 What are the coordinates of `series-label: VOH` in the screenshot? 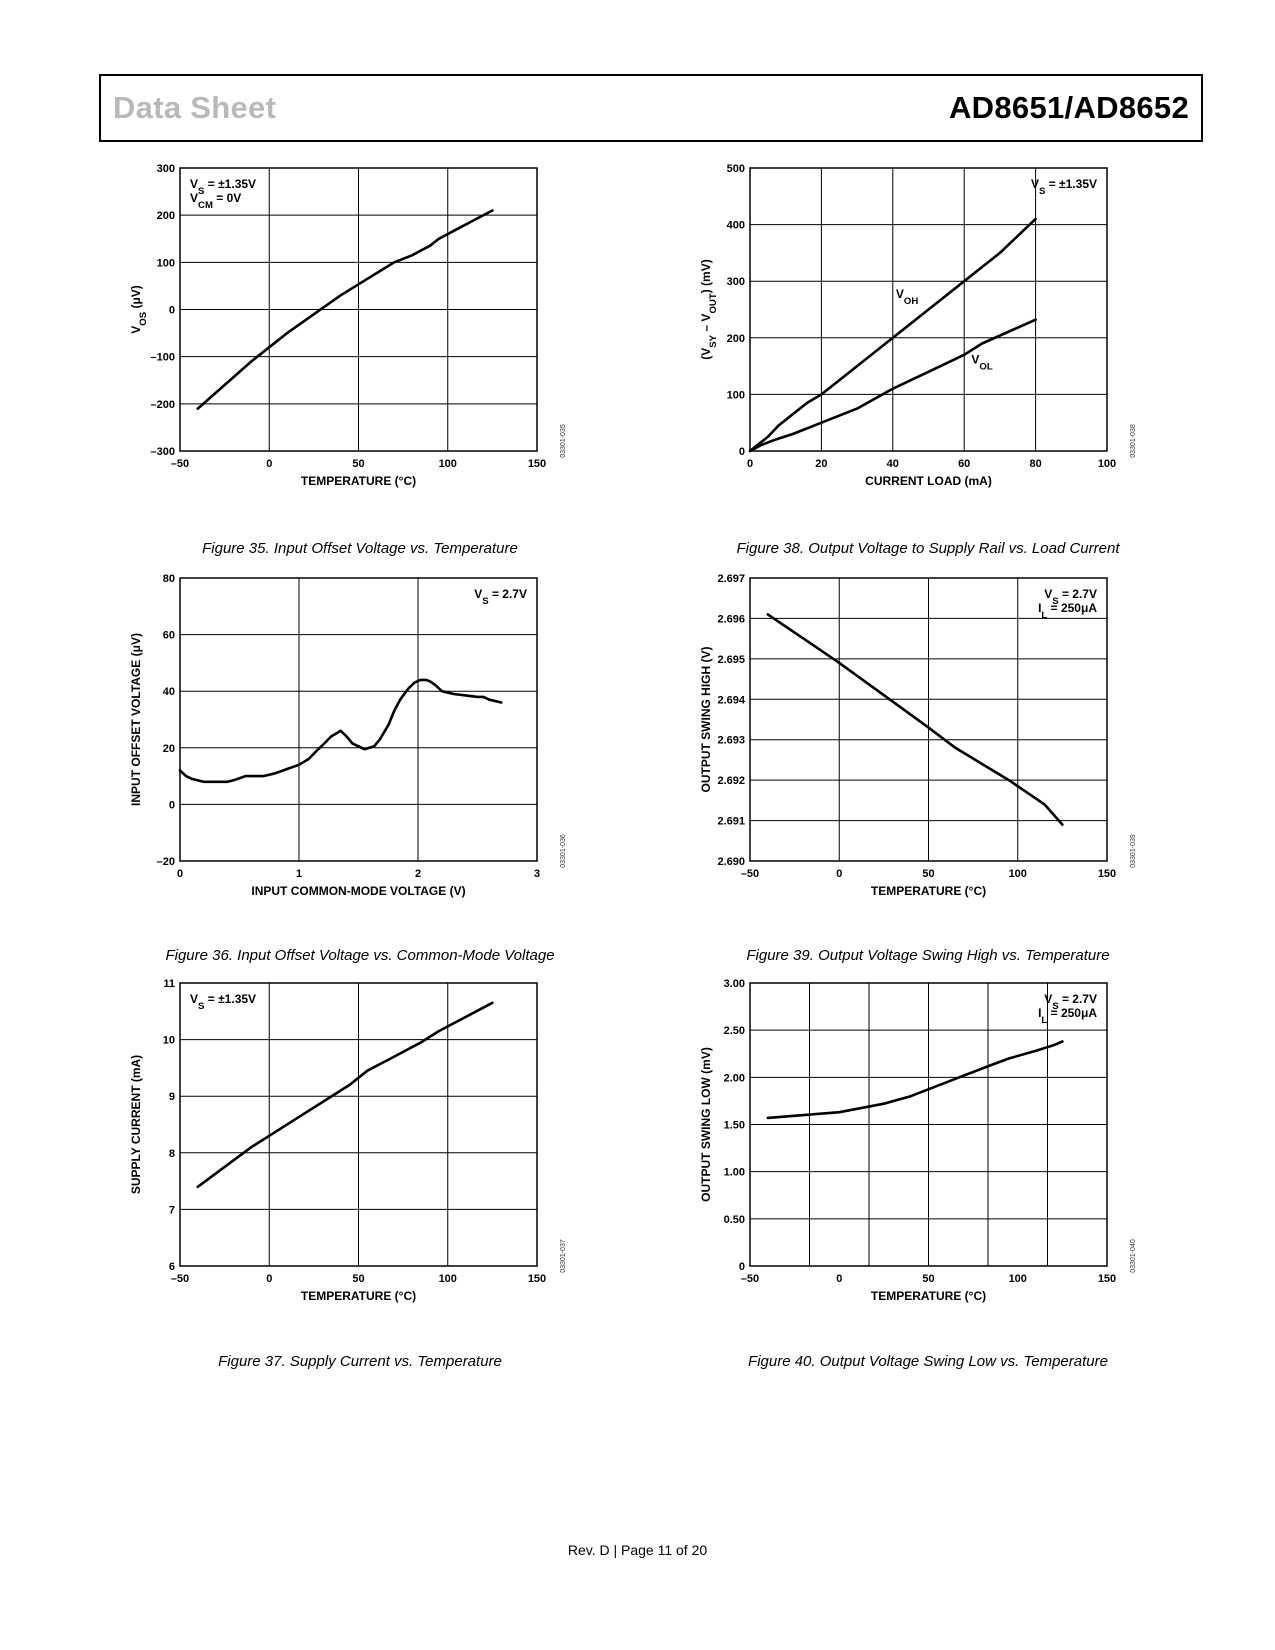 It's located at (907, 297).